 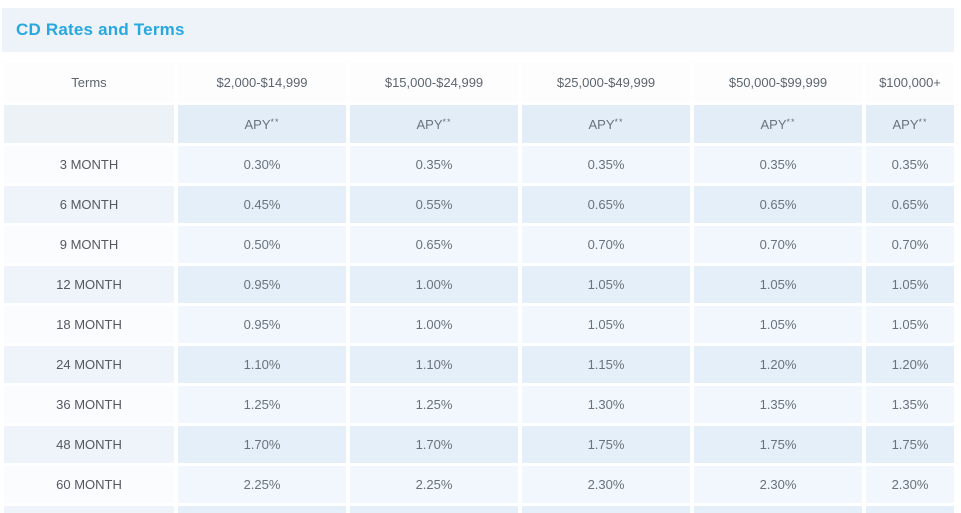 I want to click on term-cell: 18 MONTH, so click(x=89, y=324).